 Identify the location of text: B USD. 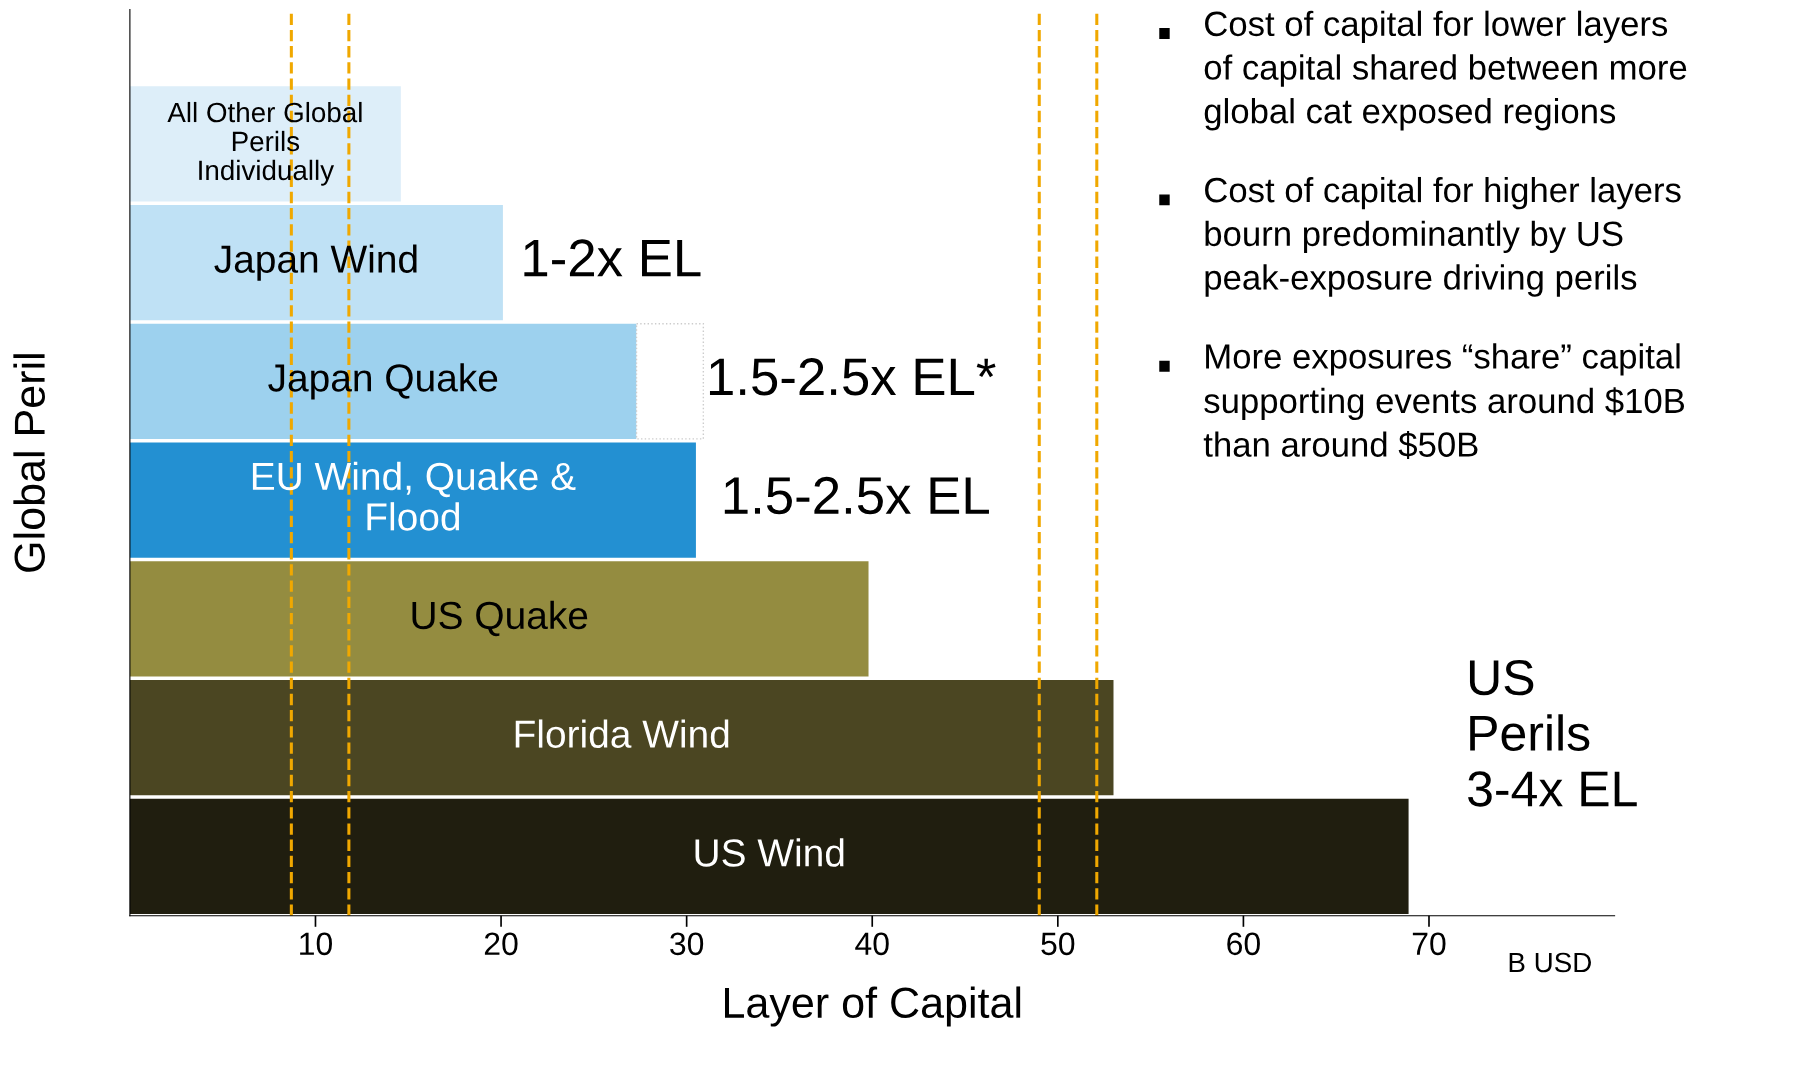
(1550, 962).